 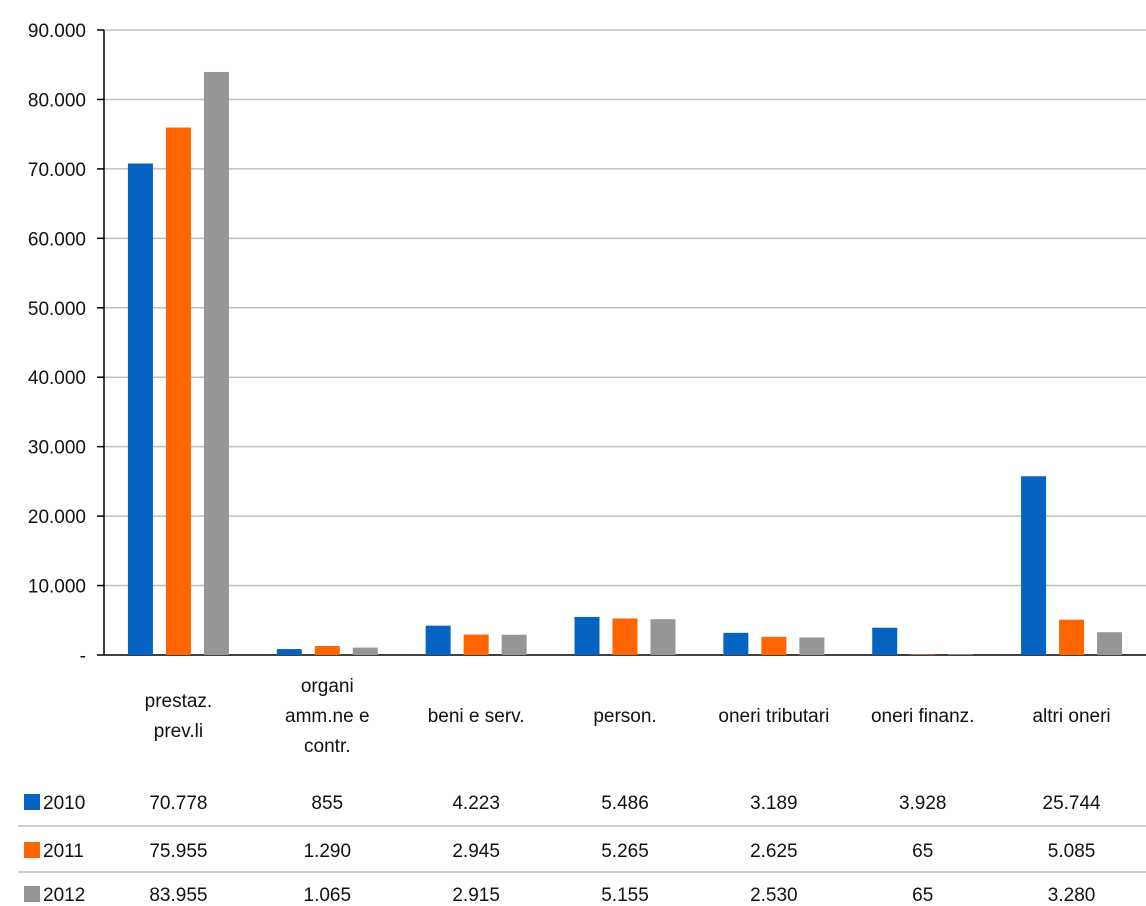 What do you see at coordinates (57, 378) in the screenshot?
I see `y-tick-label: 40.000` at bounding box center [57, 378].